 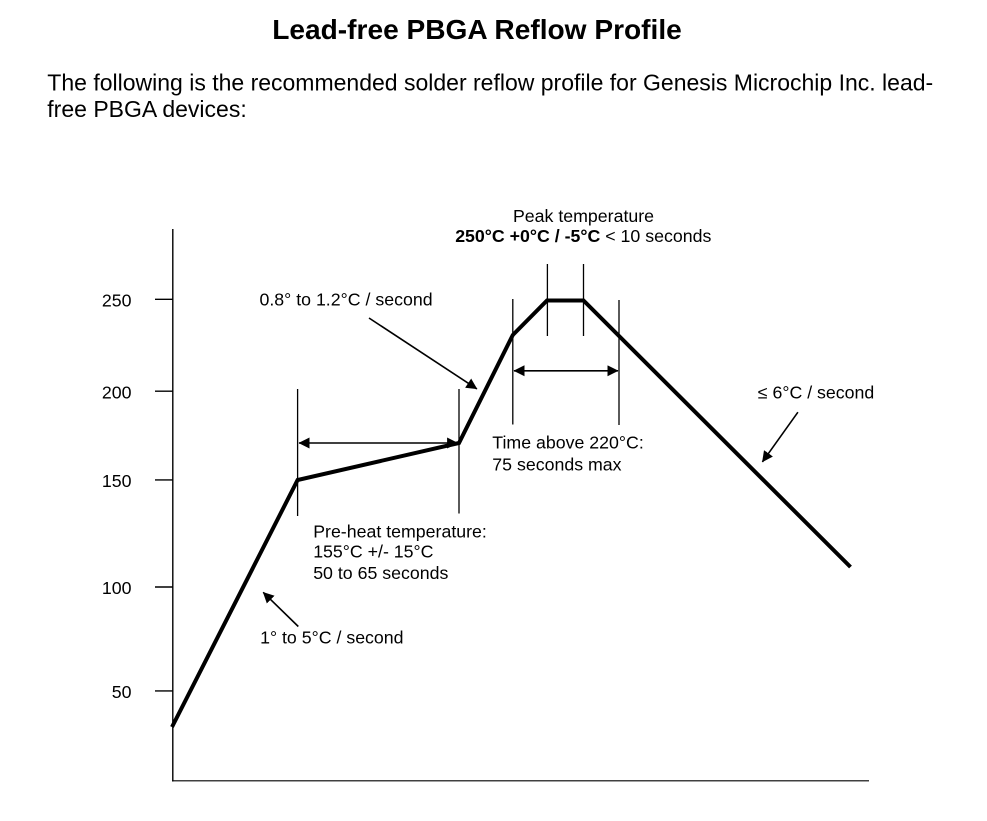 What do you see at coordinates (346, 299) in the screenshot?
I see `svg-text: 0.8° to 1.2°C / second` at bounding box center [346, 299].